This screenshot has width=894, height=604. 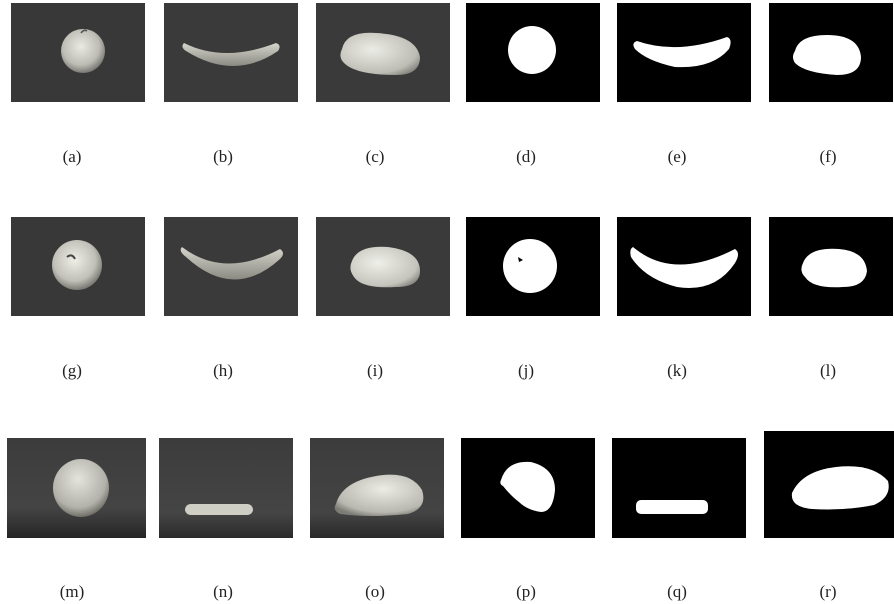 I want to click on caption-m: (m), so click(x=72, y=591).